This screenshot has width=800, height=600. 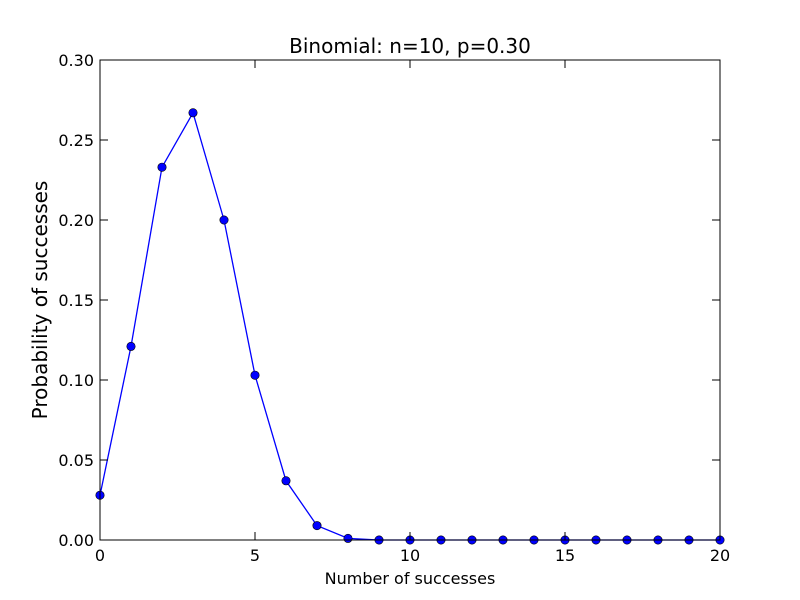 What do you see at coordinates (565, 555) in the screenshot?
I see `x-tick-label: 15` at bounding box center [565, 555].